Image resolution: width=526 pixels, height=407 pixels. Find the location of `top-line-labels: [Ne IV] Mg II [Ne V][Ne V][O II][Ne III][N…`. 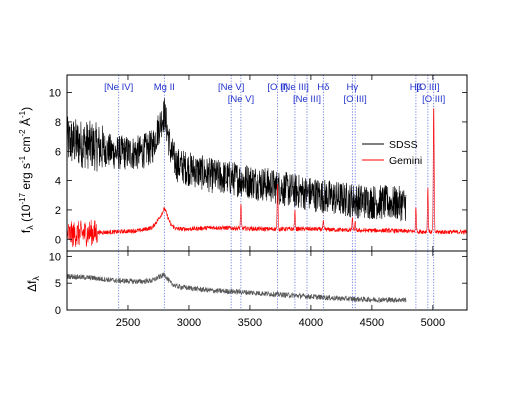

top-line-labels: [Ne IV] Mg II [Ne V][Ne V][O II][Ne III][N… is located at coordinates (274, 93).